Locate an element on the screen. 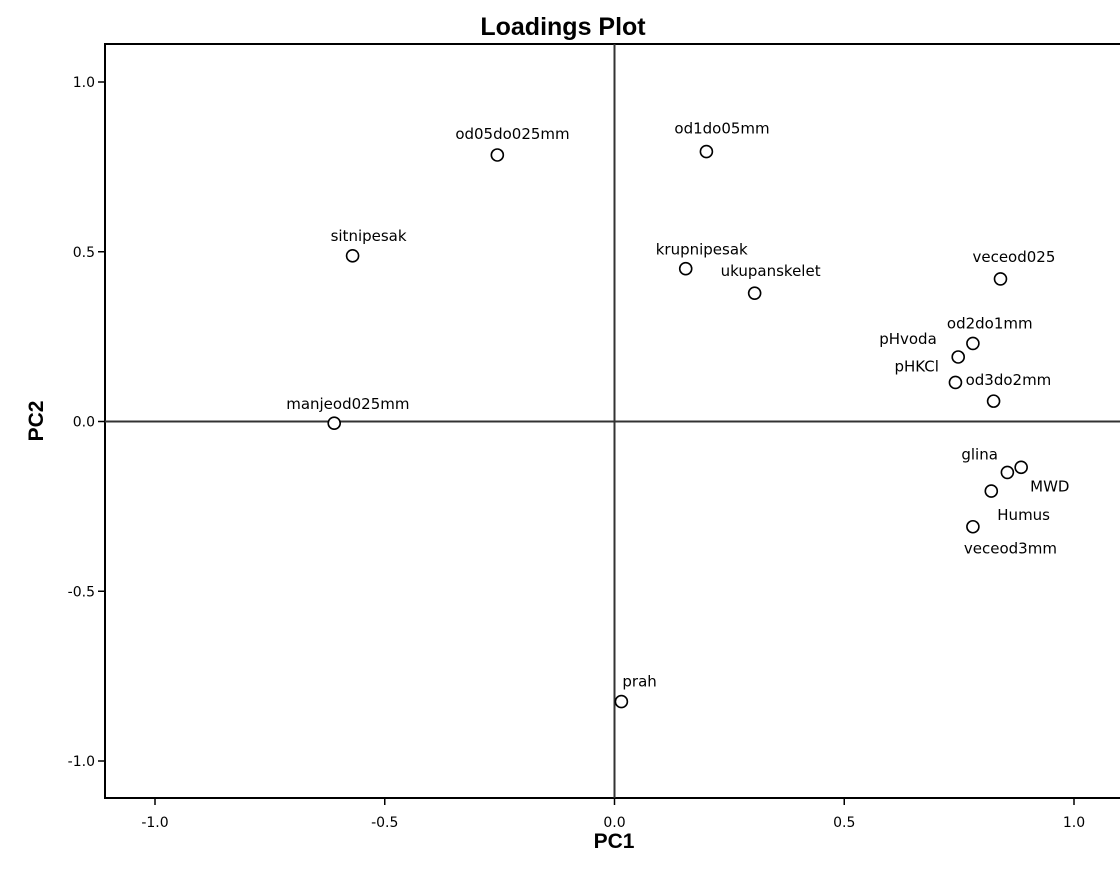 The height and width of the screenshot is (877, 1120). y-tick-label: 0.5 is located at coordinates (84, 253).